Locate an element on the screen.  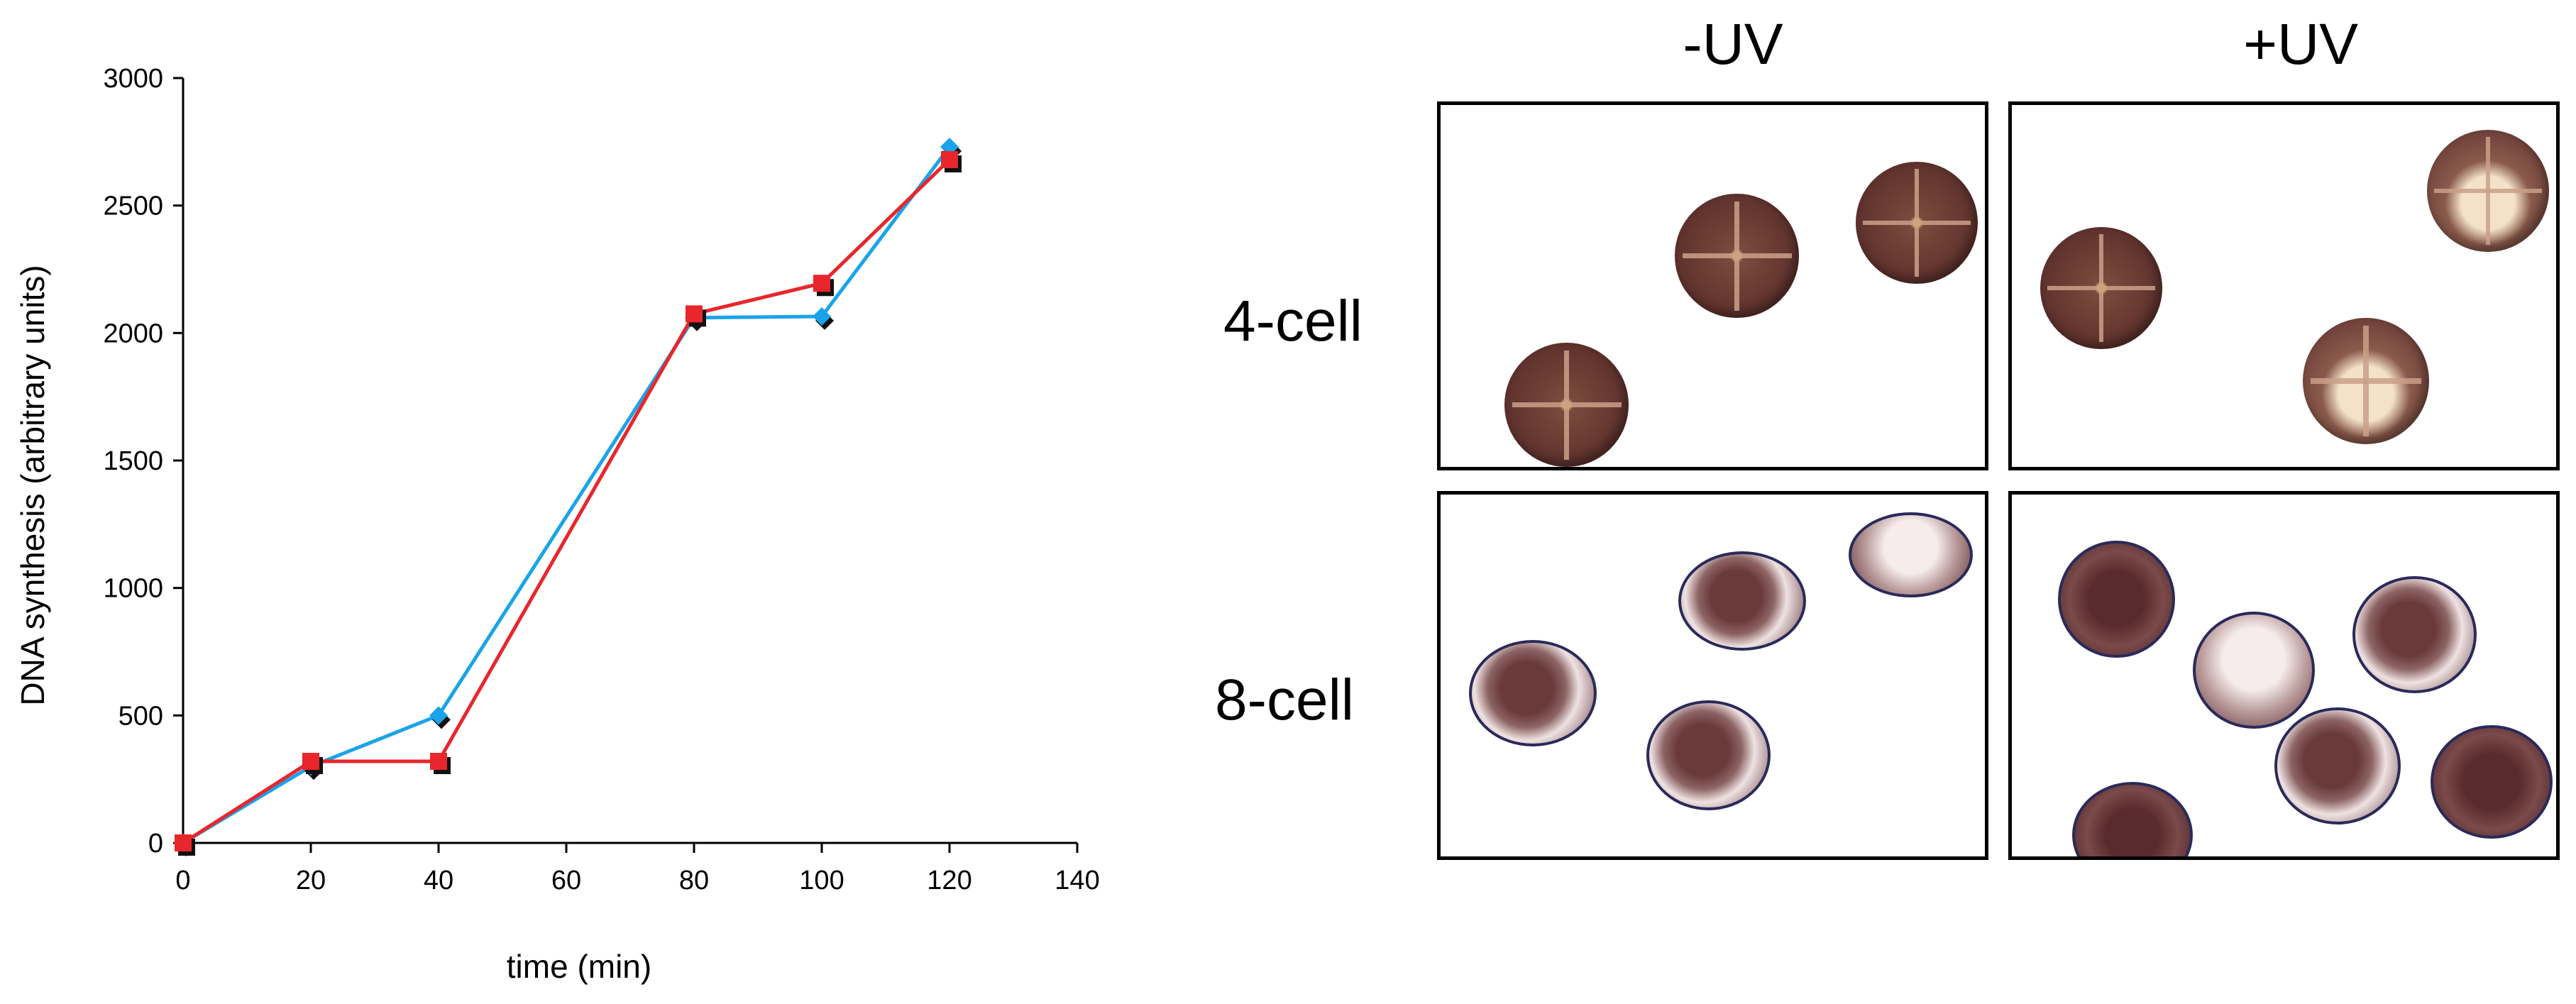
row-title-8-cell: 8-cell is located at coordinates (1284, 700).